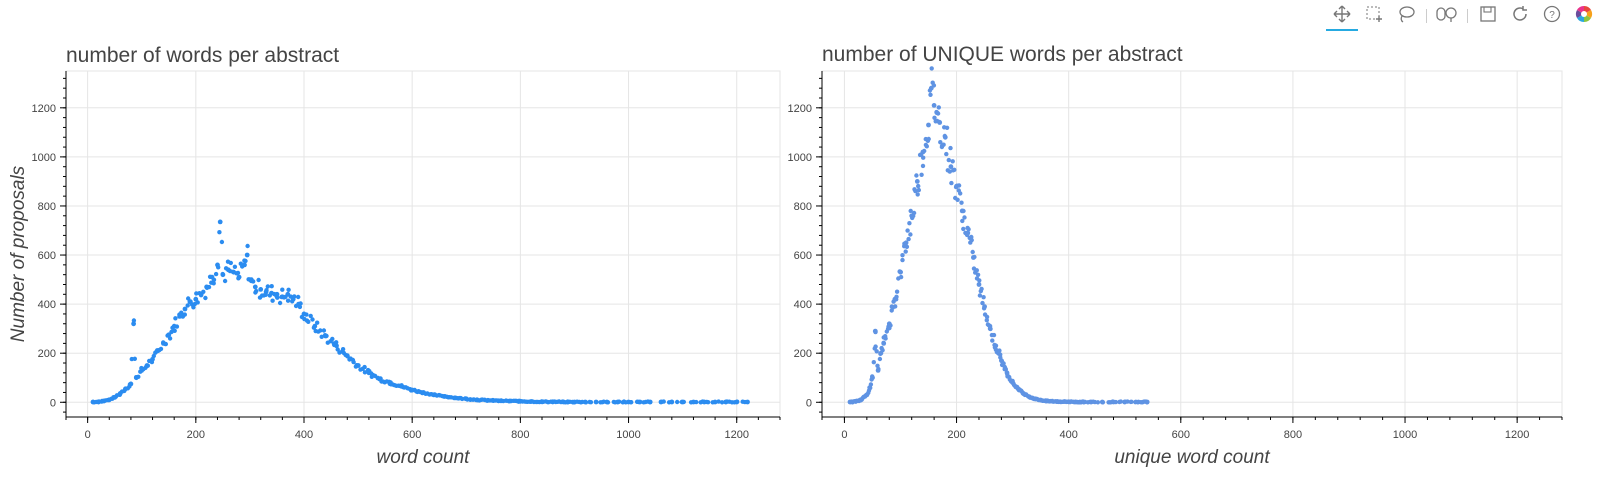  I want to click on y-tick-label: 400, so click(47, 305).